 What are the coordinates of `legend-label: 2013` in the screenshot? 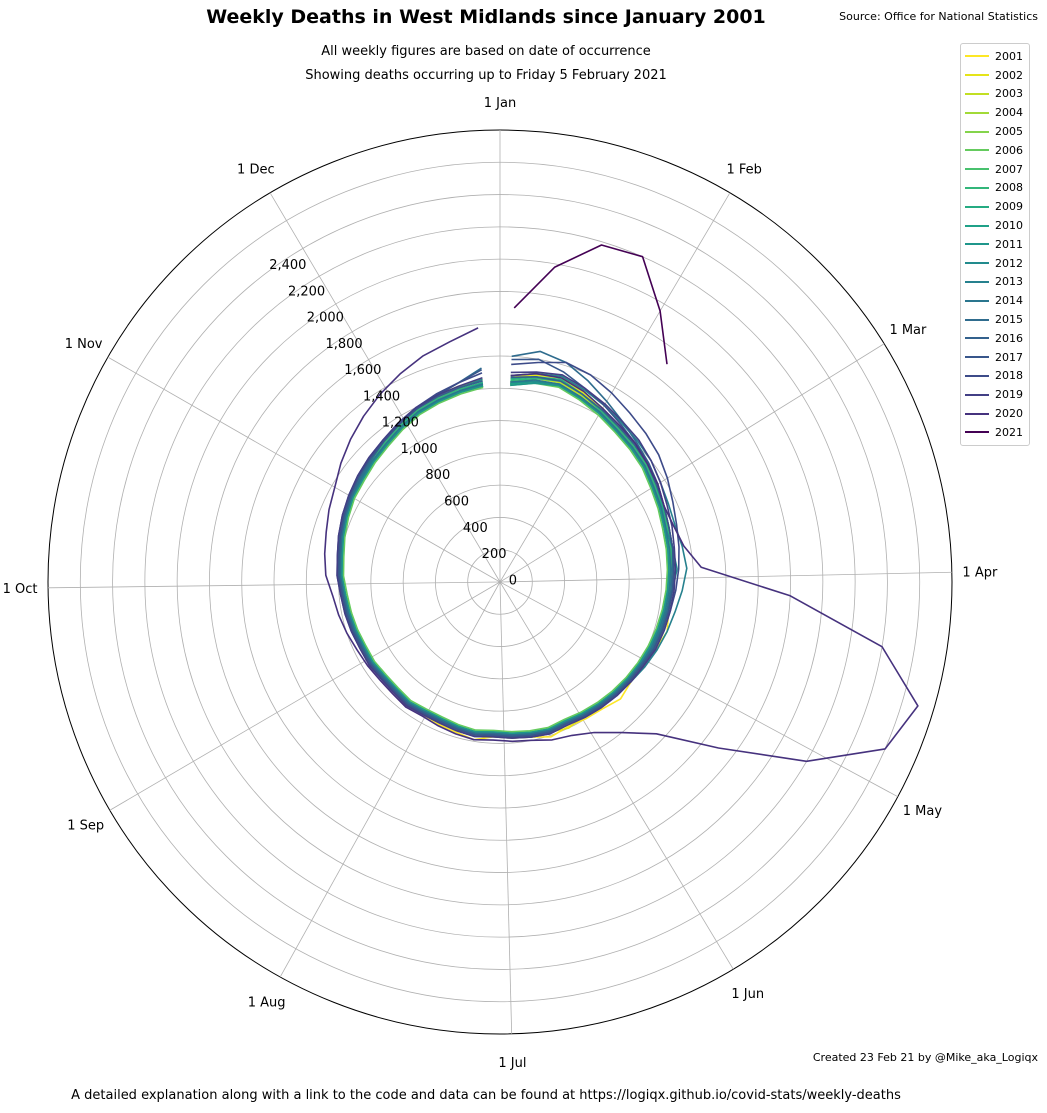 It's located at (1009, 282).